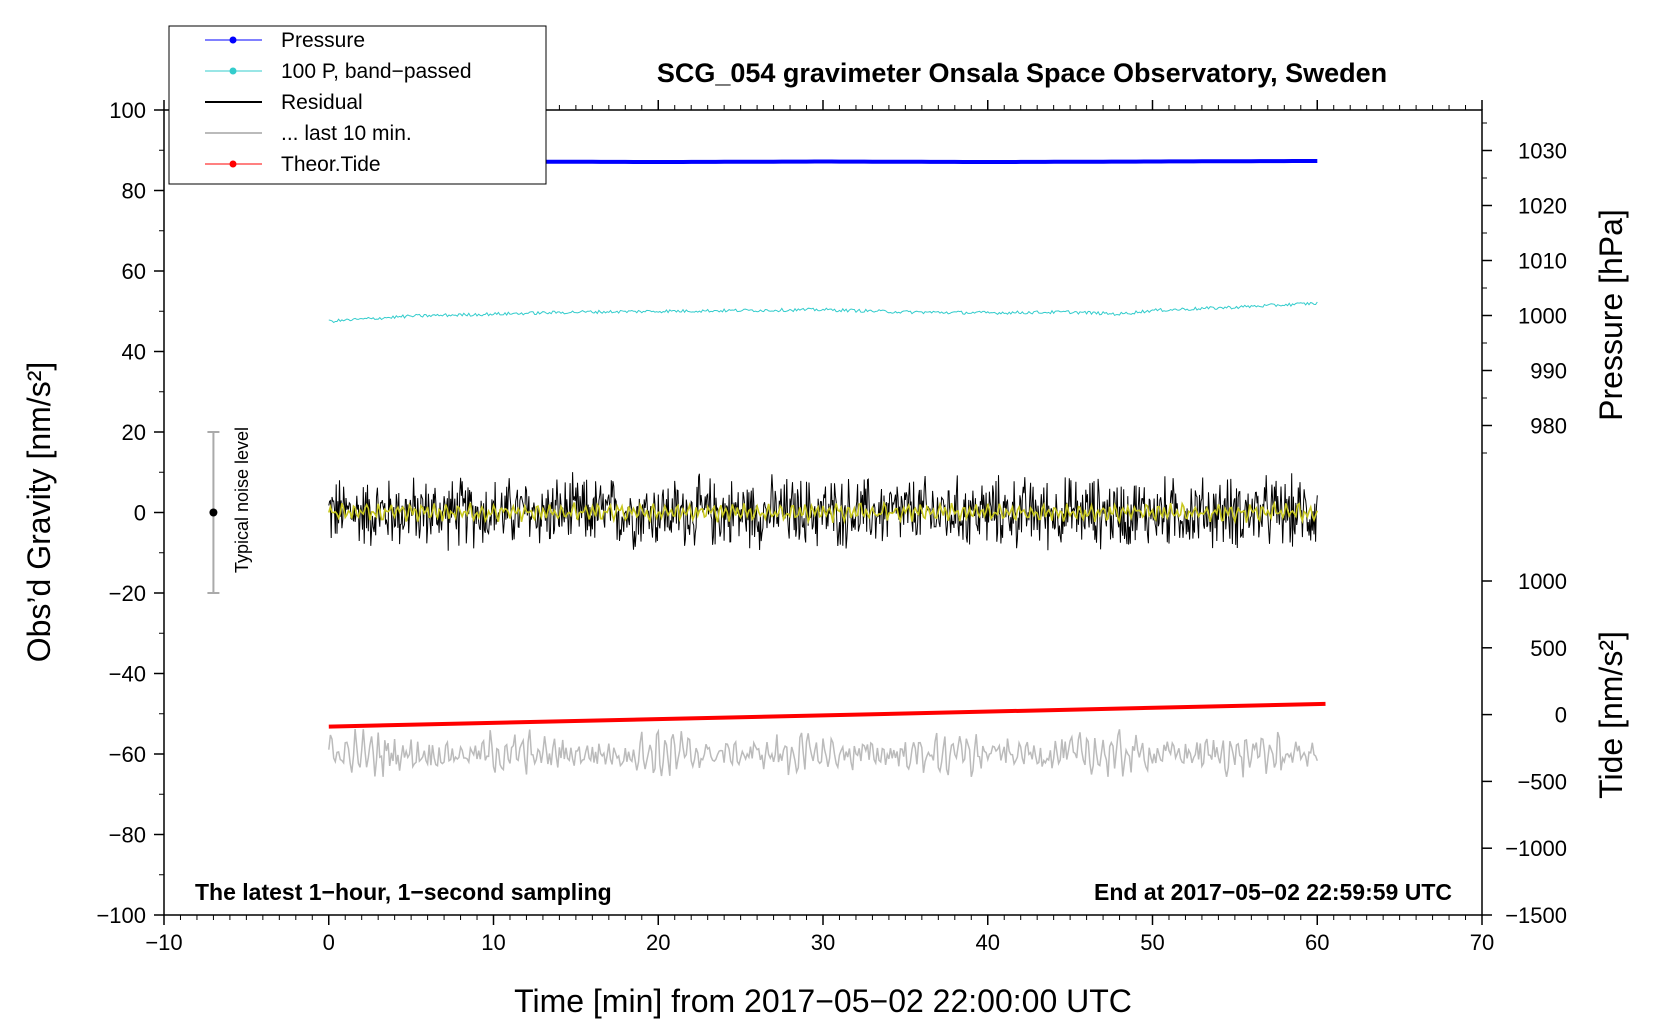 The height and width of the screenshot is (1020, 1660). I want to click on y-tick-label: −20, so click(127, 593).